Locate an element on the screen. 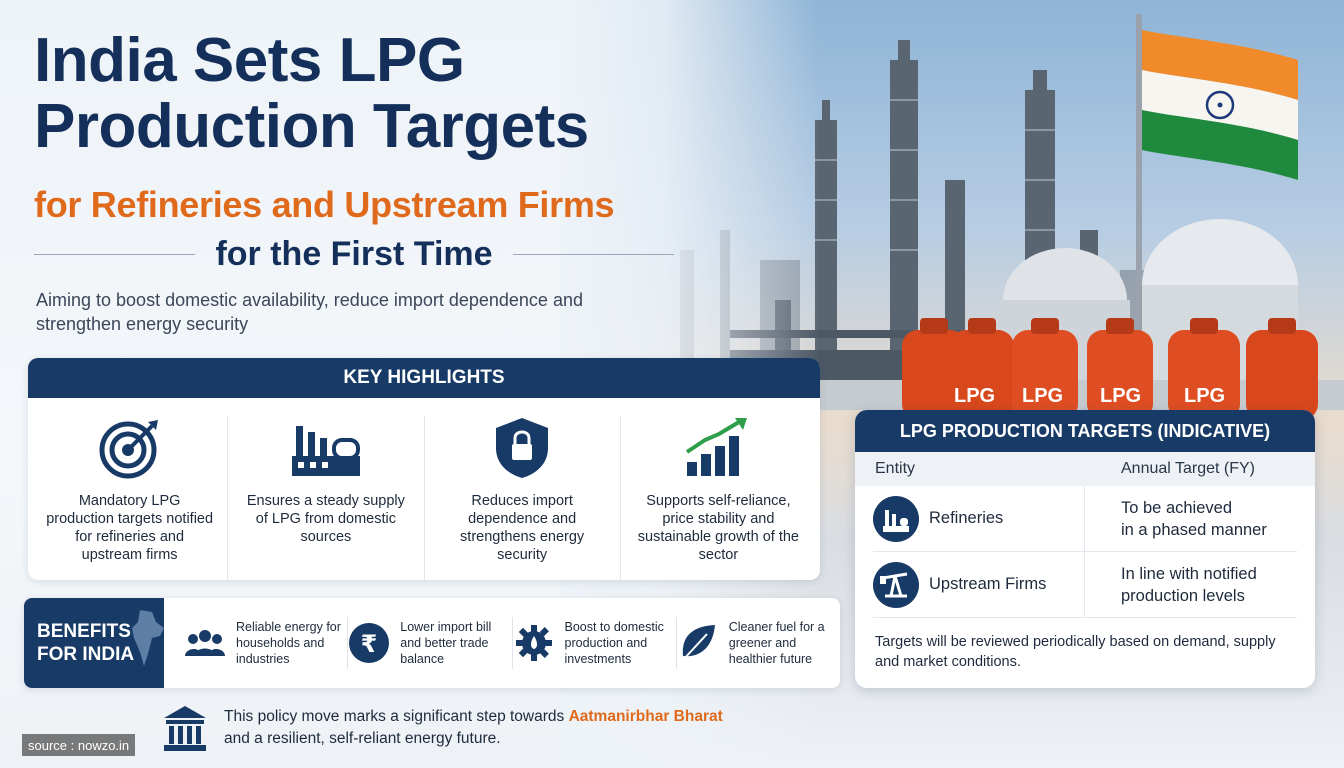  key-highlights-heading: KEY HIGHLIGHTS is located at coordinates (424, 378).